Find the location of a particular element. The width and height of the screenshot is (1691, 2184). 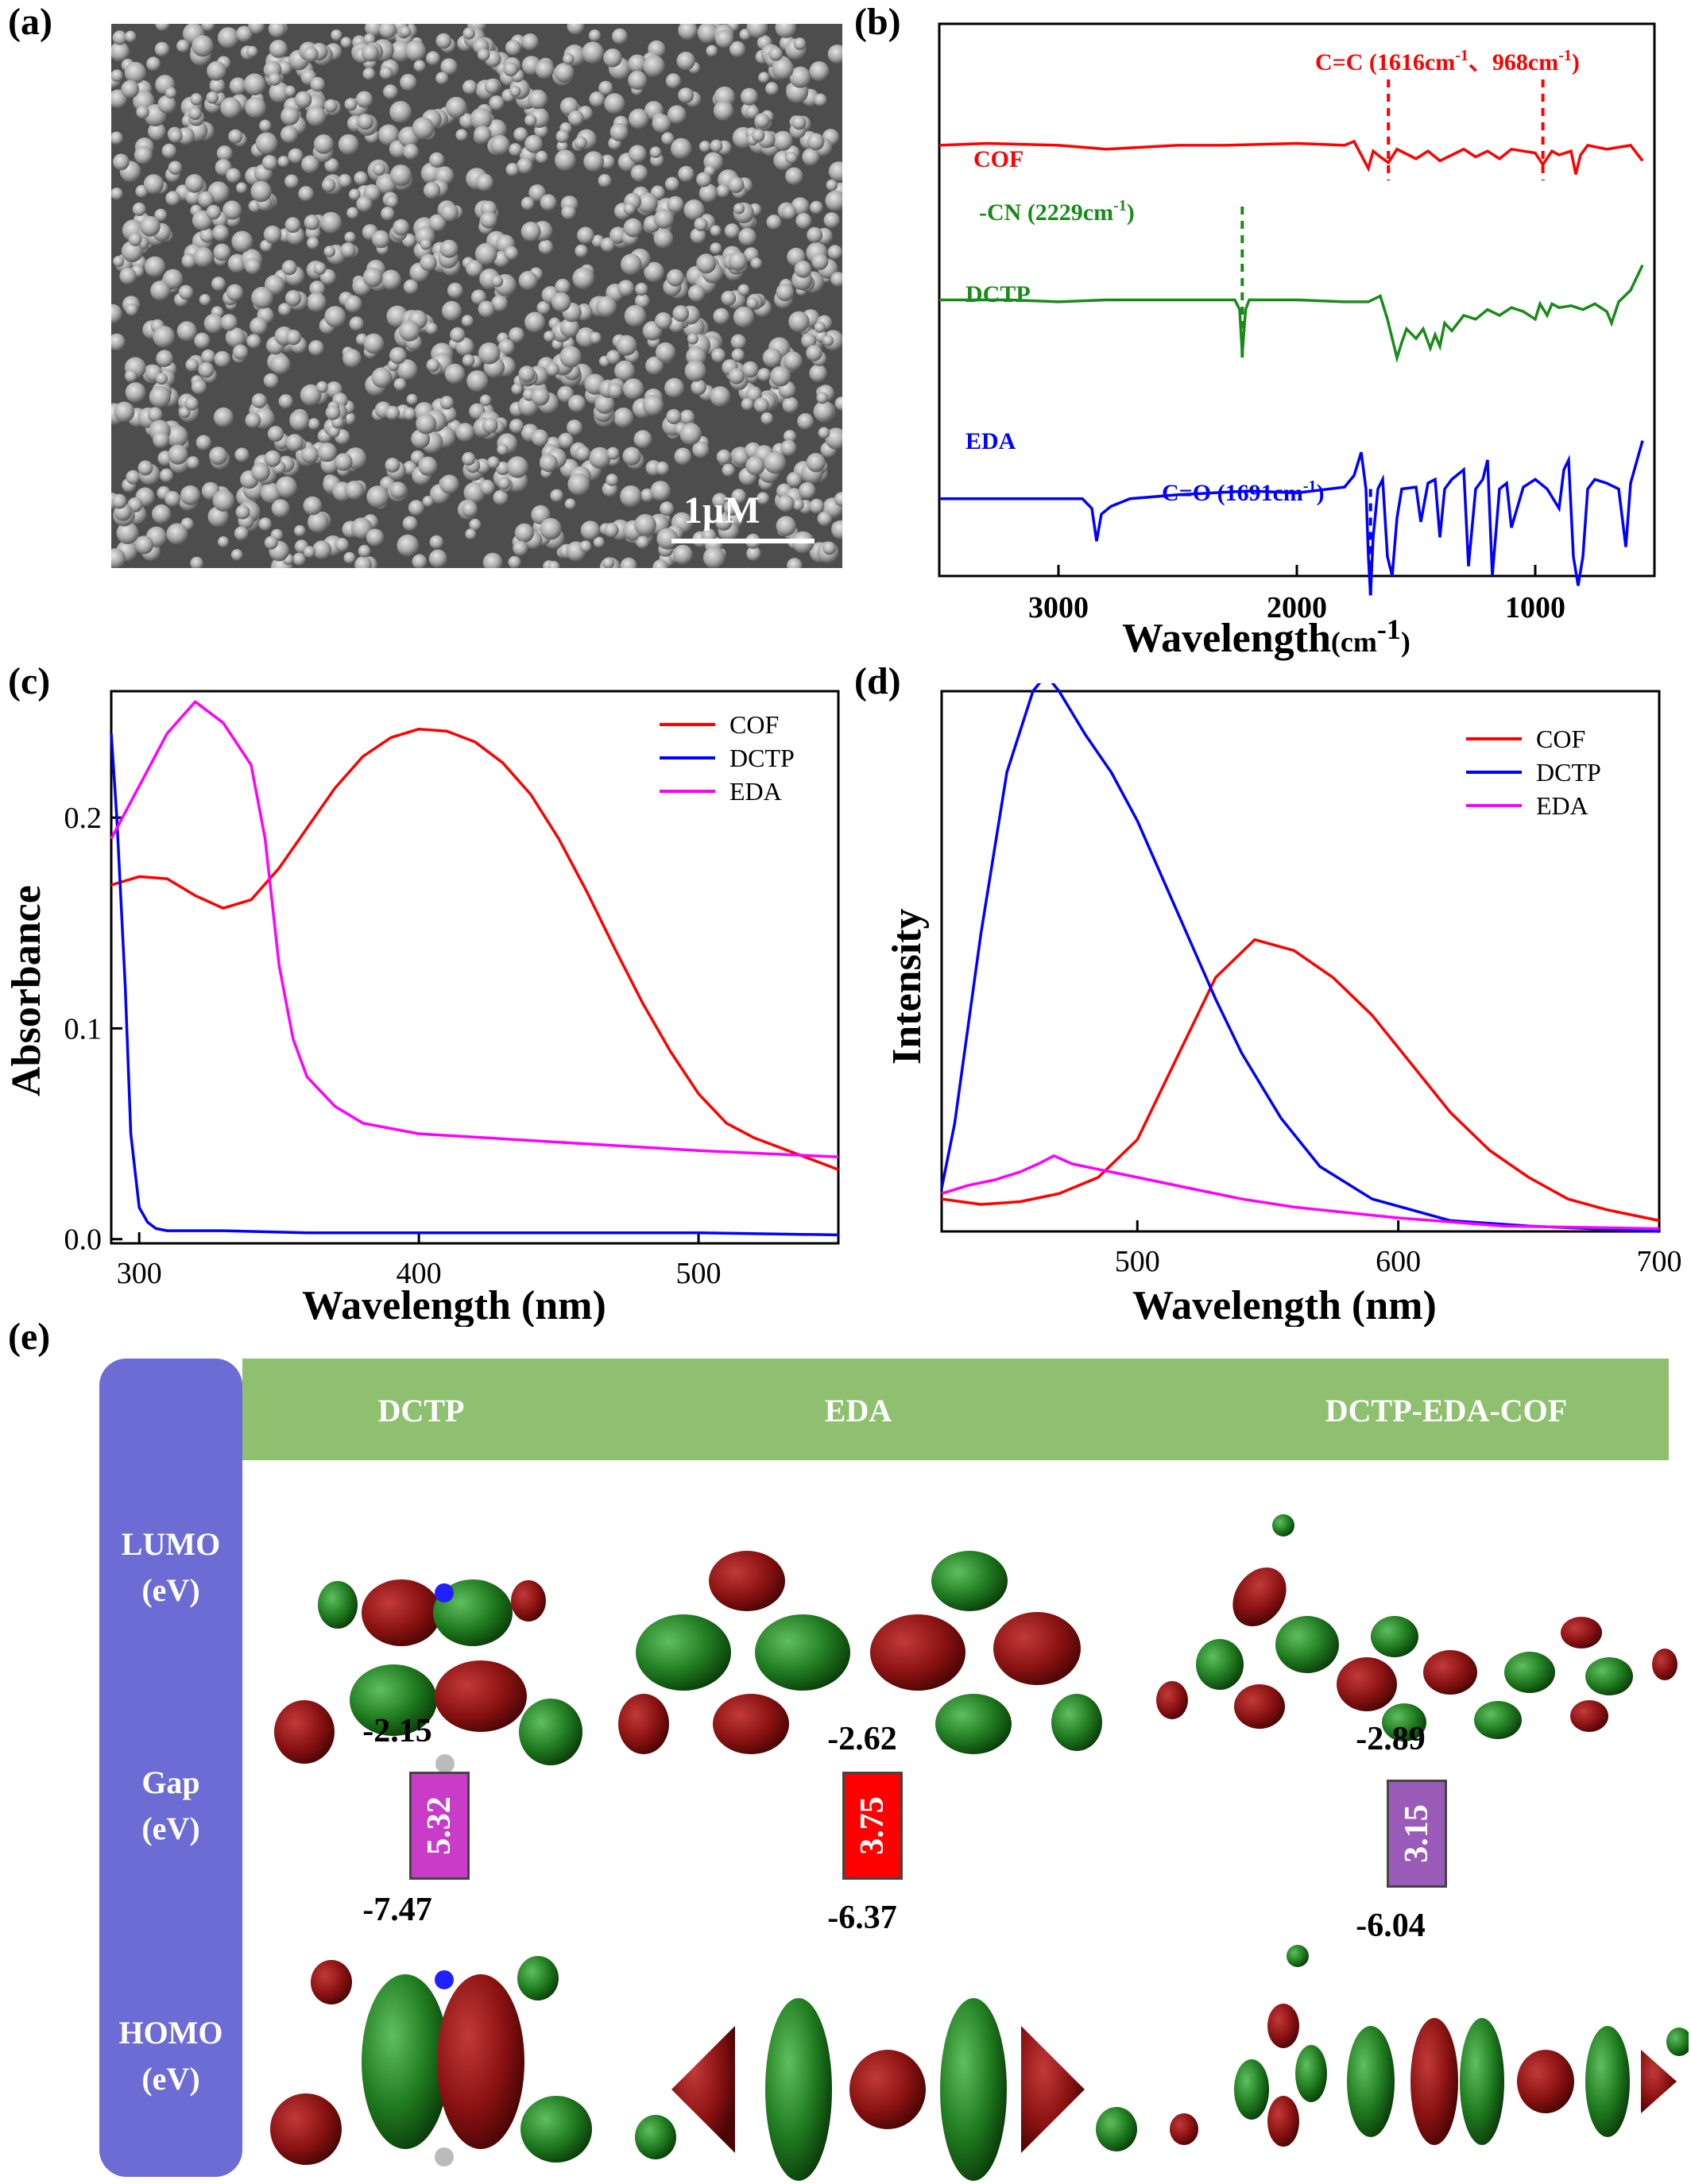

intensity-legend-label: DCTP is located at coordinates (1568, 772).